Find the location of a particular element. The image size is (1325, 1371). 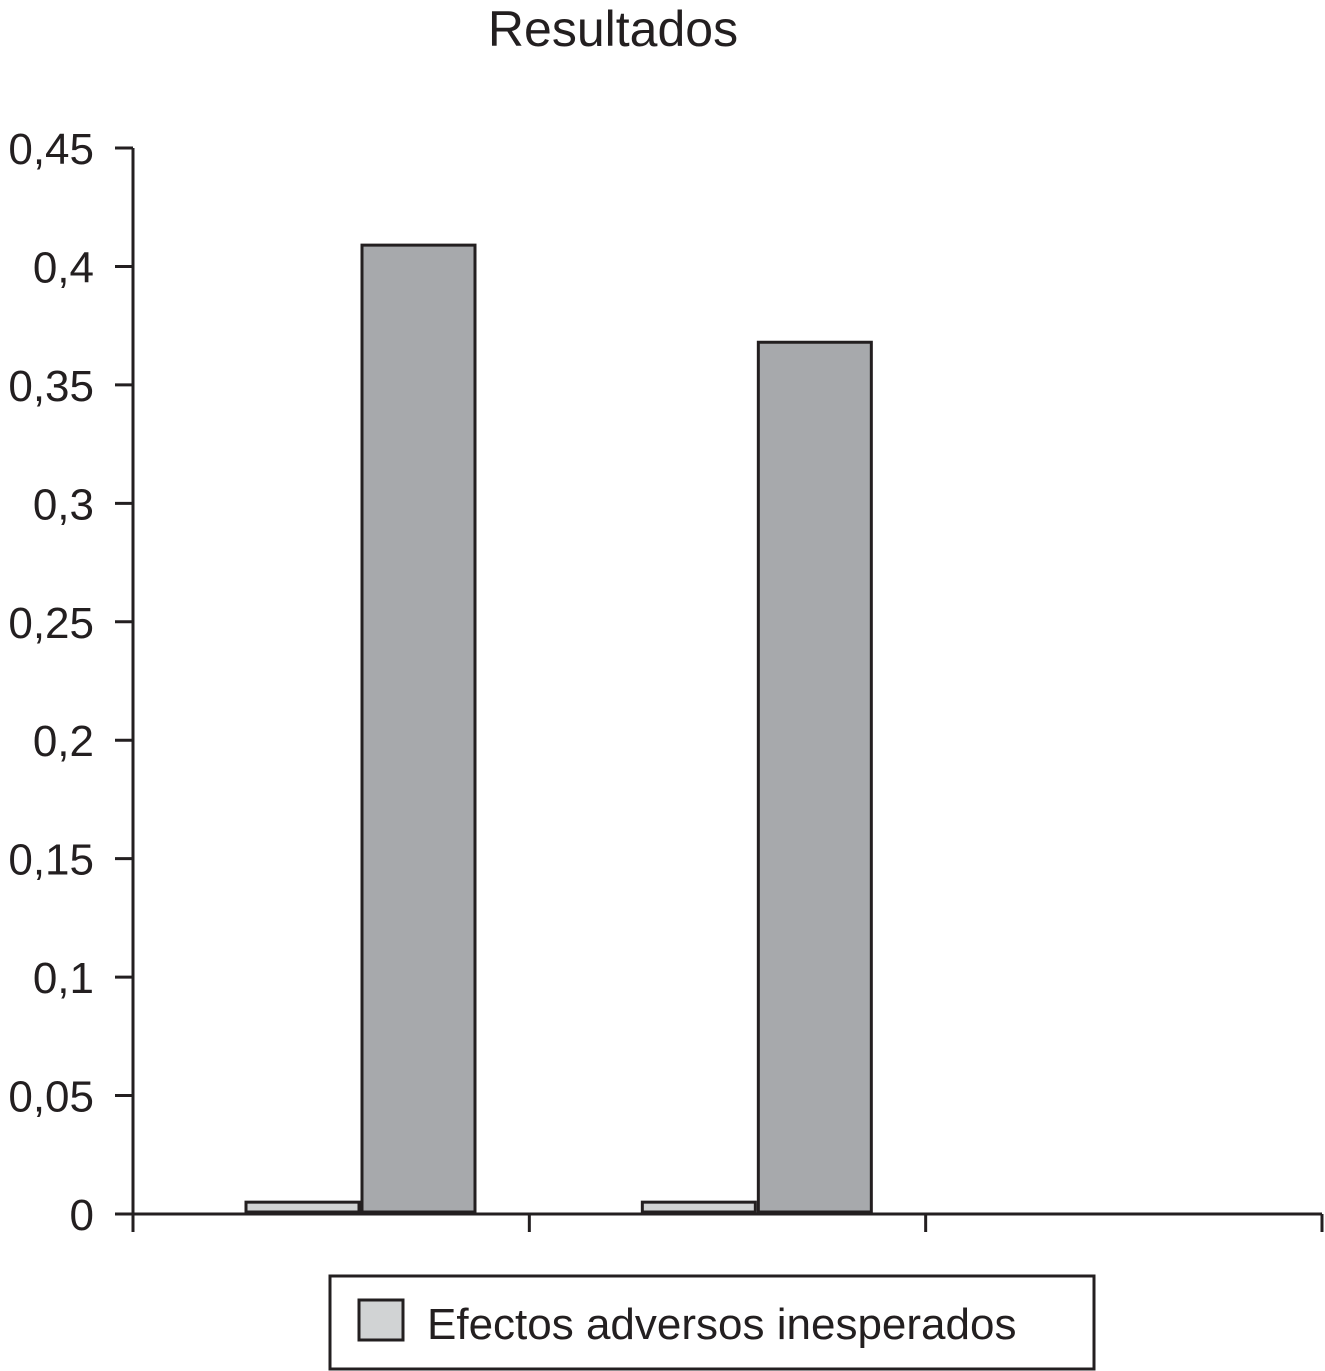

y-tick-label: 0,1 is located at coordinates (63, 978).